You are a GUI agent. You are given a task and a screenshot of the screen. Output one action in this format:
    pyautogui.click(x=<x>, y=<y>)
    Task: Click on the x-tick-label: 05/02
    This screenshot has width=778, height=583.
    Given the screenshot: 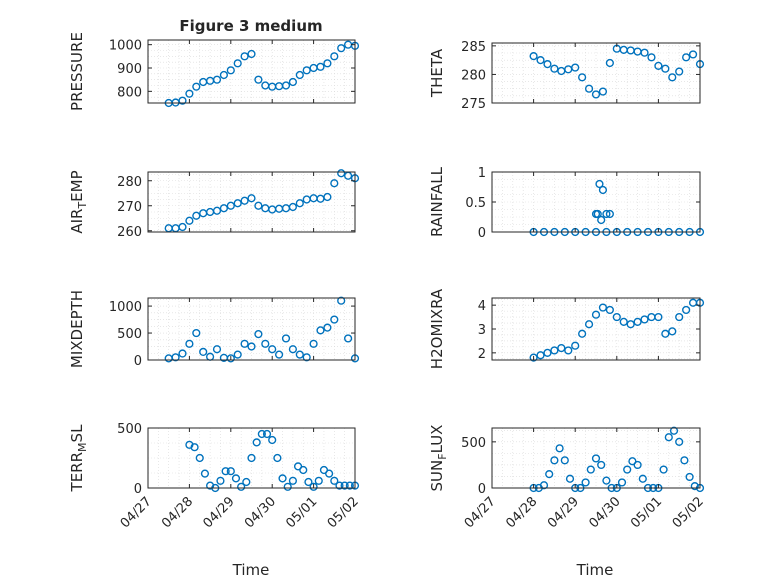 What is the action you would take?
    pyautogui.click(x=343, y=512)
    